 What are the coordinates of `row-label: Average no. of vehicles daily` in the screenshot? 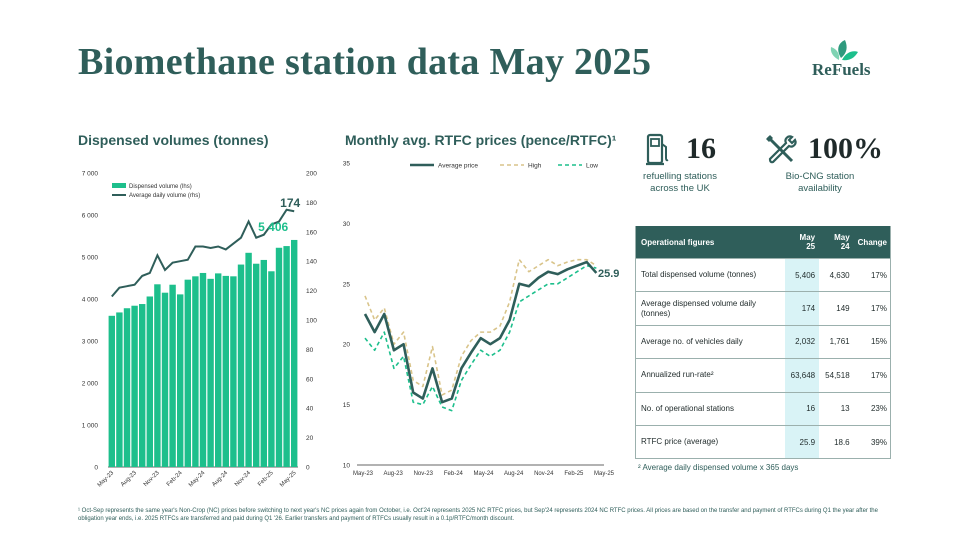 It's located at (710, 341).